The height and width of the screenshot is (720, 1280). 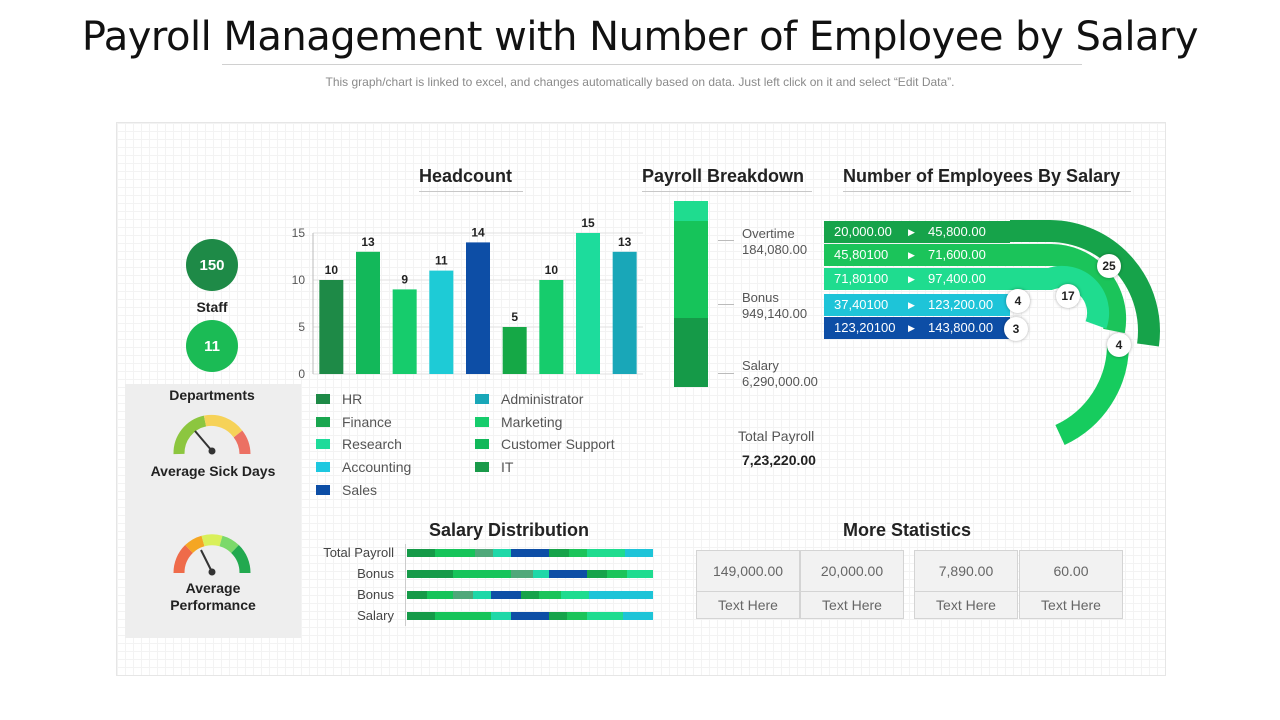 I want to click on stat-value-2: 20,000.00, so click(x=852, y=571).